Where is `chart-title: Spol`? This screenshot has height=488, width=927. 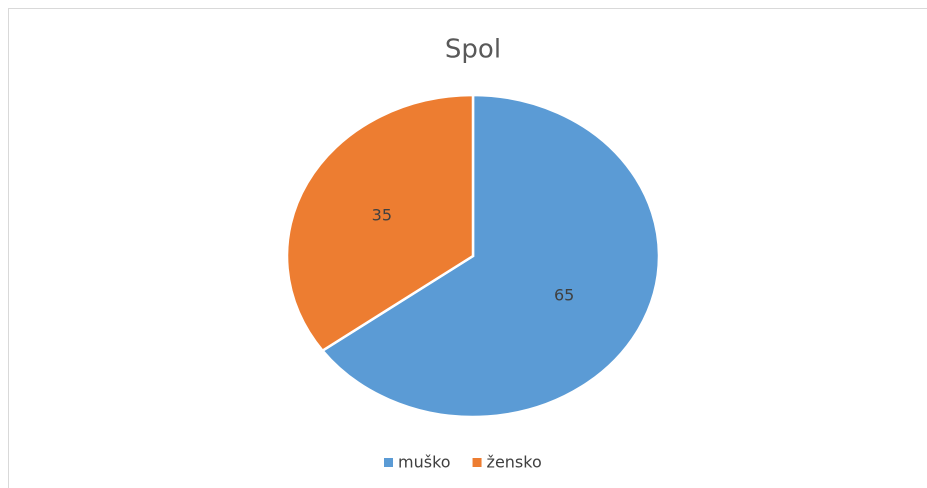 chart-title: Spol is located at coordinates (473, 50).